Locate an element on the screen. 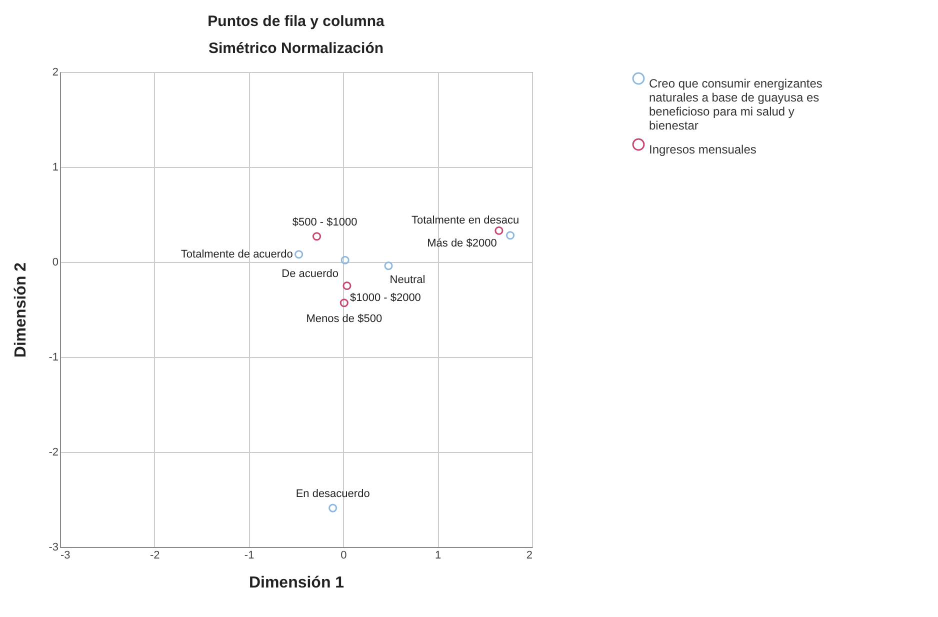  x-tick-label: 0 is located at coordinates (343, 556).